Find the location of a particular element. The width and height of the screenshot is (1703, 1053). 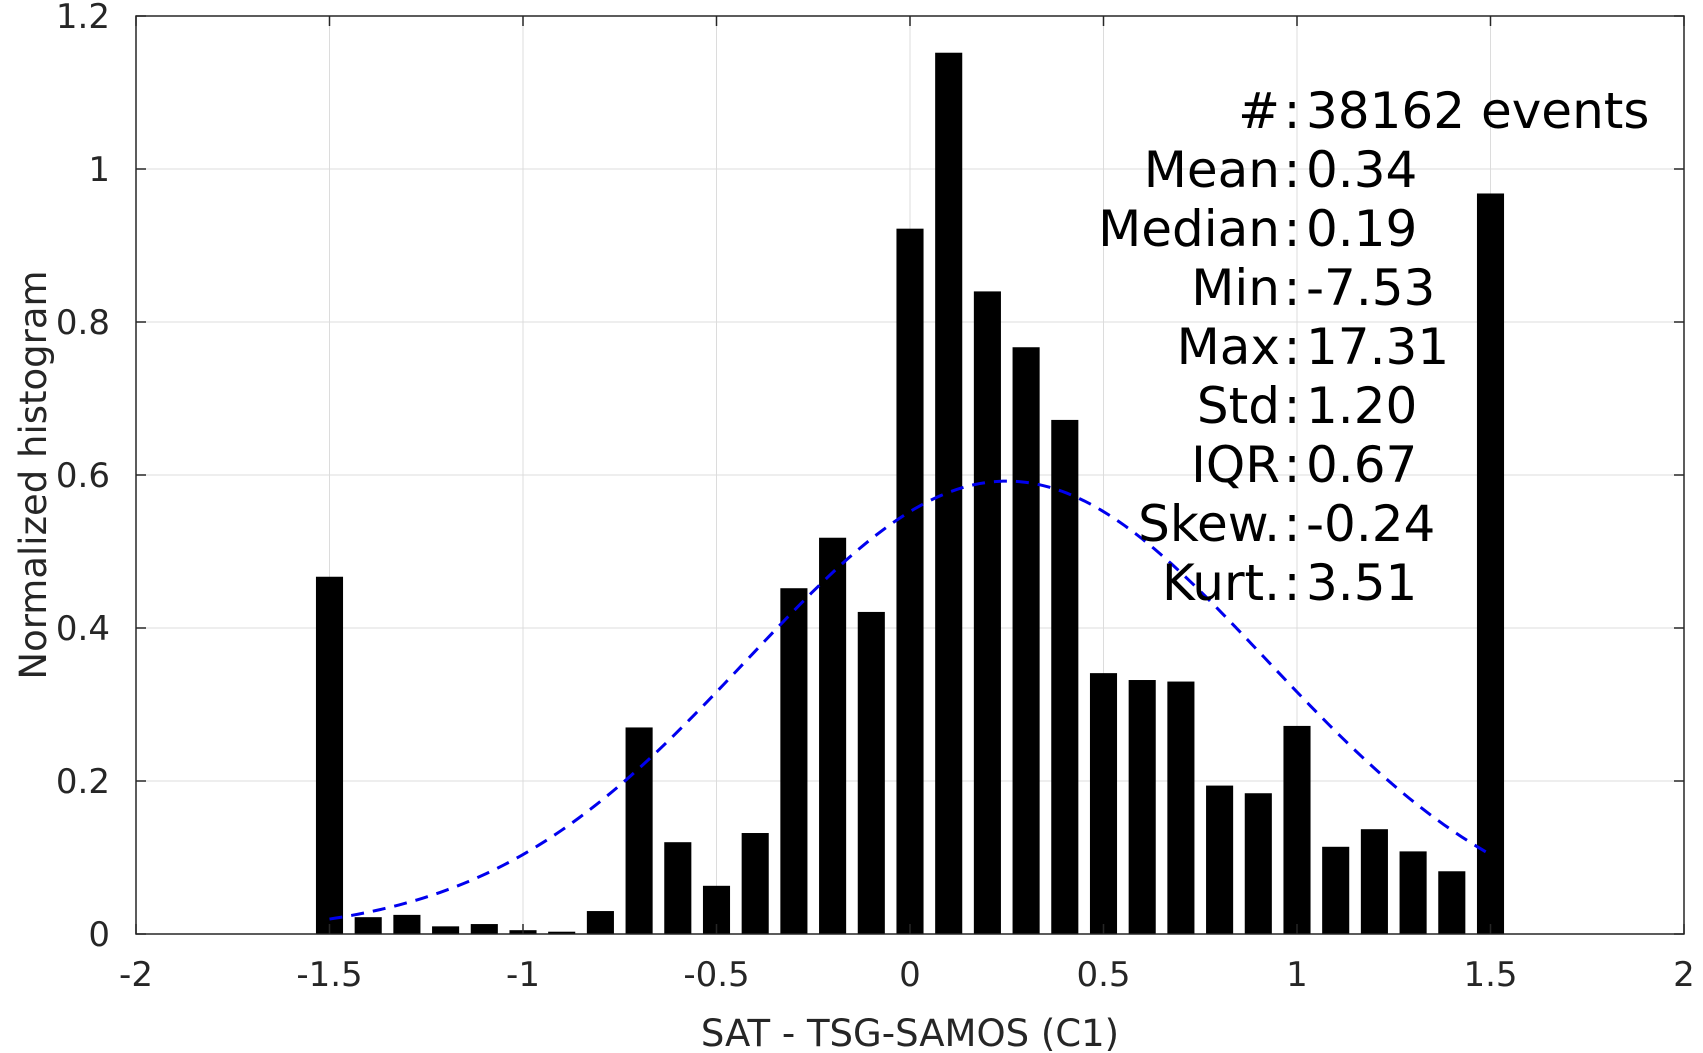

stat-row: Median:0.19 is located at coordinates (1257, 229).